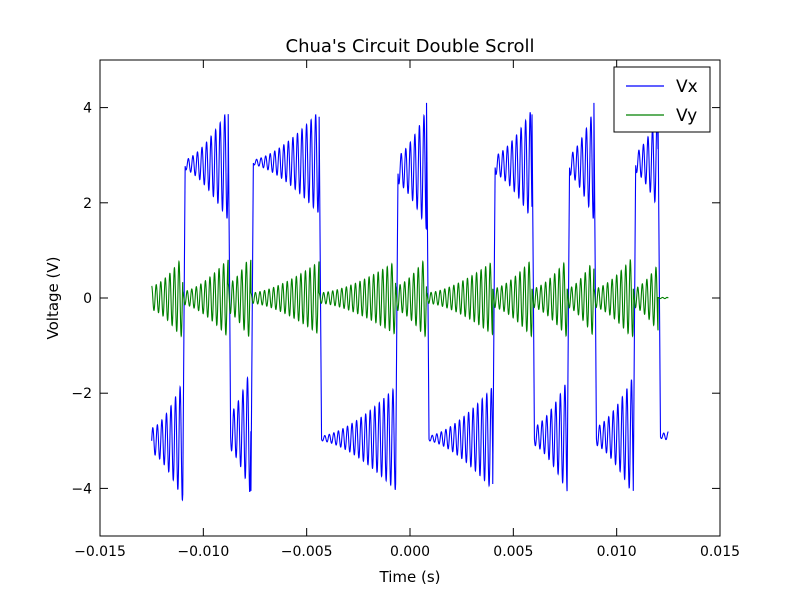 The width and height of the screenshot is (800, 597). What do you see at coordinates (410, 552) in the screenshot?
I see `x-tick-label: 0.000` at bounding box center [410, 552].